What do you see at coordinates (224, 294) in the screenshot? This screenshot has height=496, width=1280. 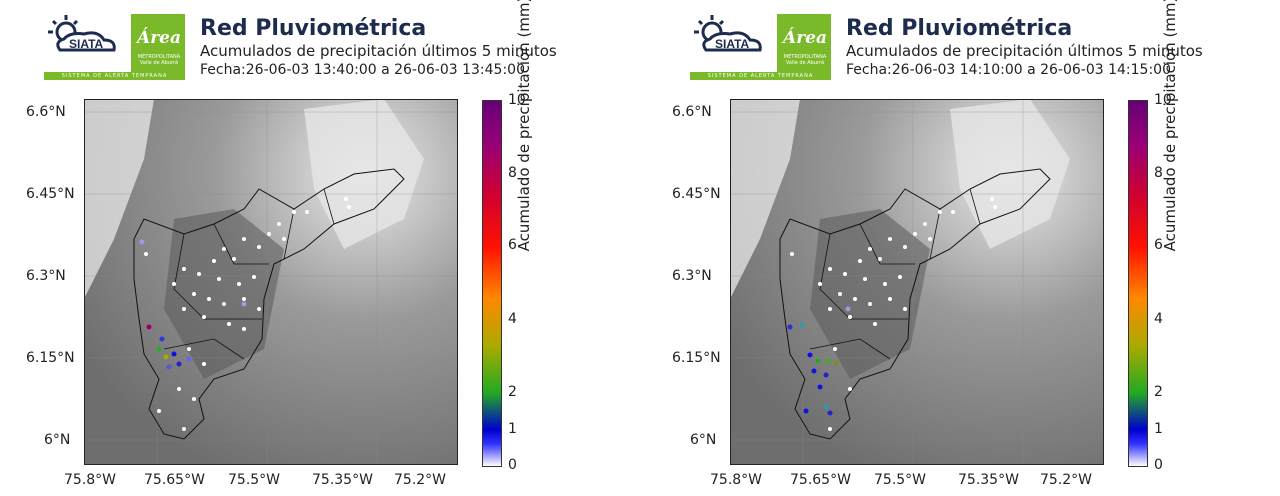 I see `valley-floor` at bounding box center [224, 294].